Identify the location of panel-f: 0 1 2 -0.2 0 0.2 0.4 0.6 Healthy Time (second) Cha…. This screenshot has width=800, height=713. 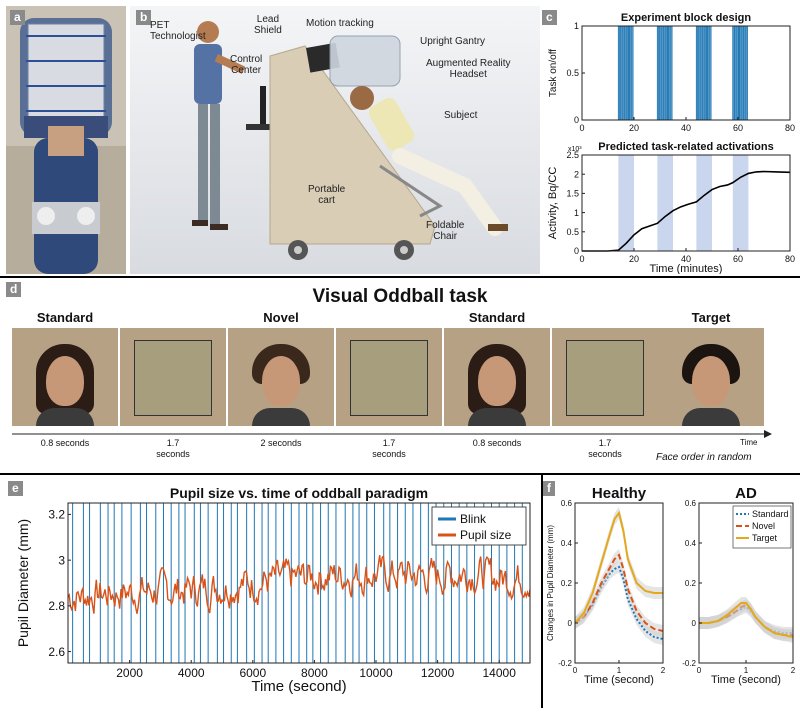
(671, 591).